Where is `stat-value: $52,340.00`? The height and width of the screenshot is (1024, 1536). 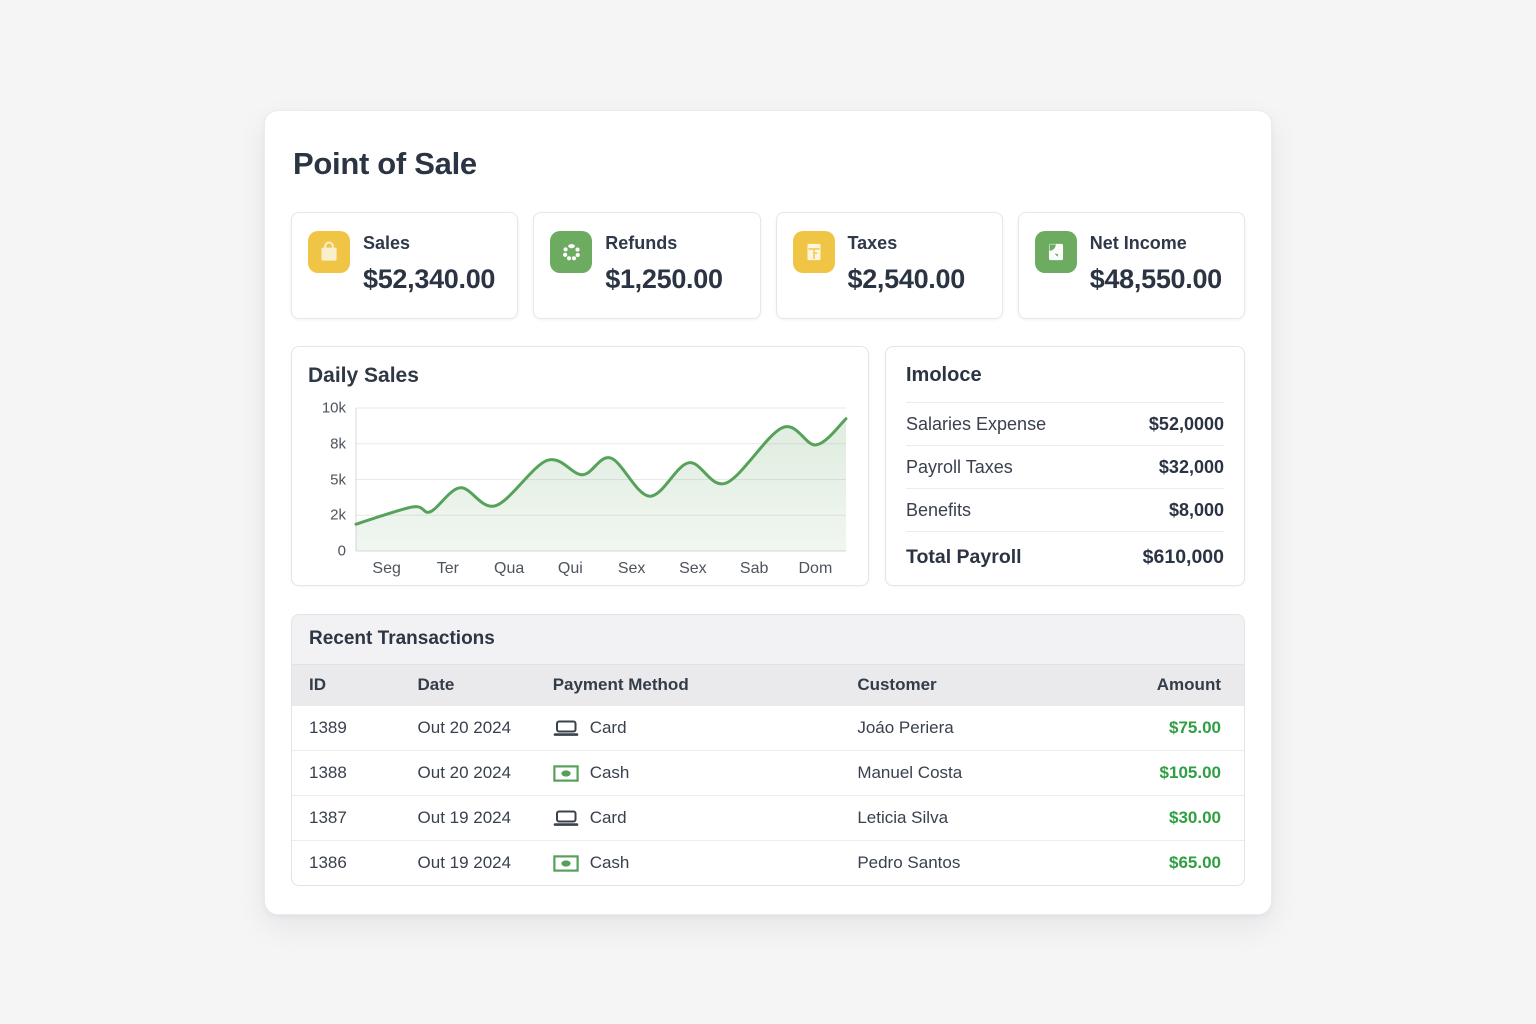 stat-value: $52,340.00 is located at coordinates (429, 279).